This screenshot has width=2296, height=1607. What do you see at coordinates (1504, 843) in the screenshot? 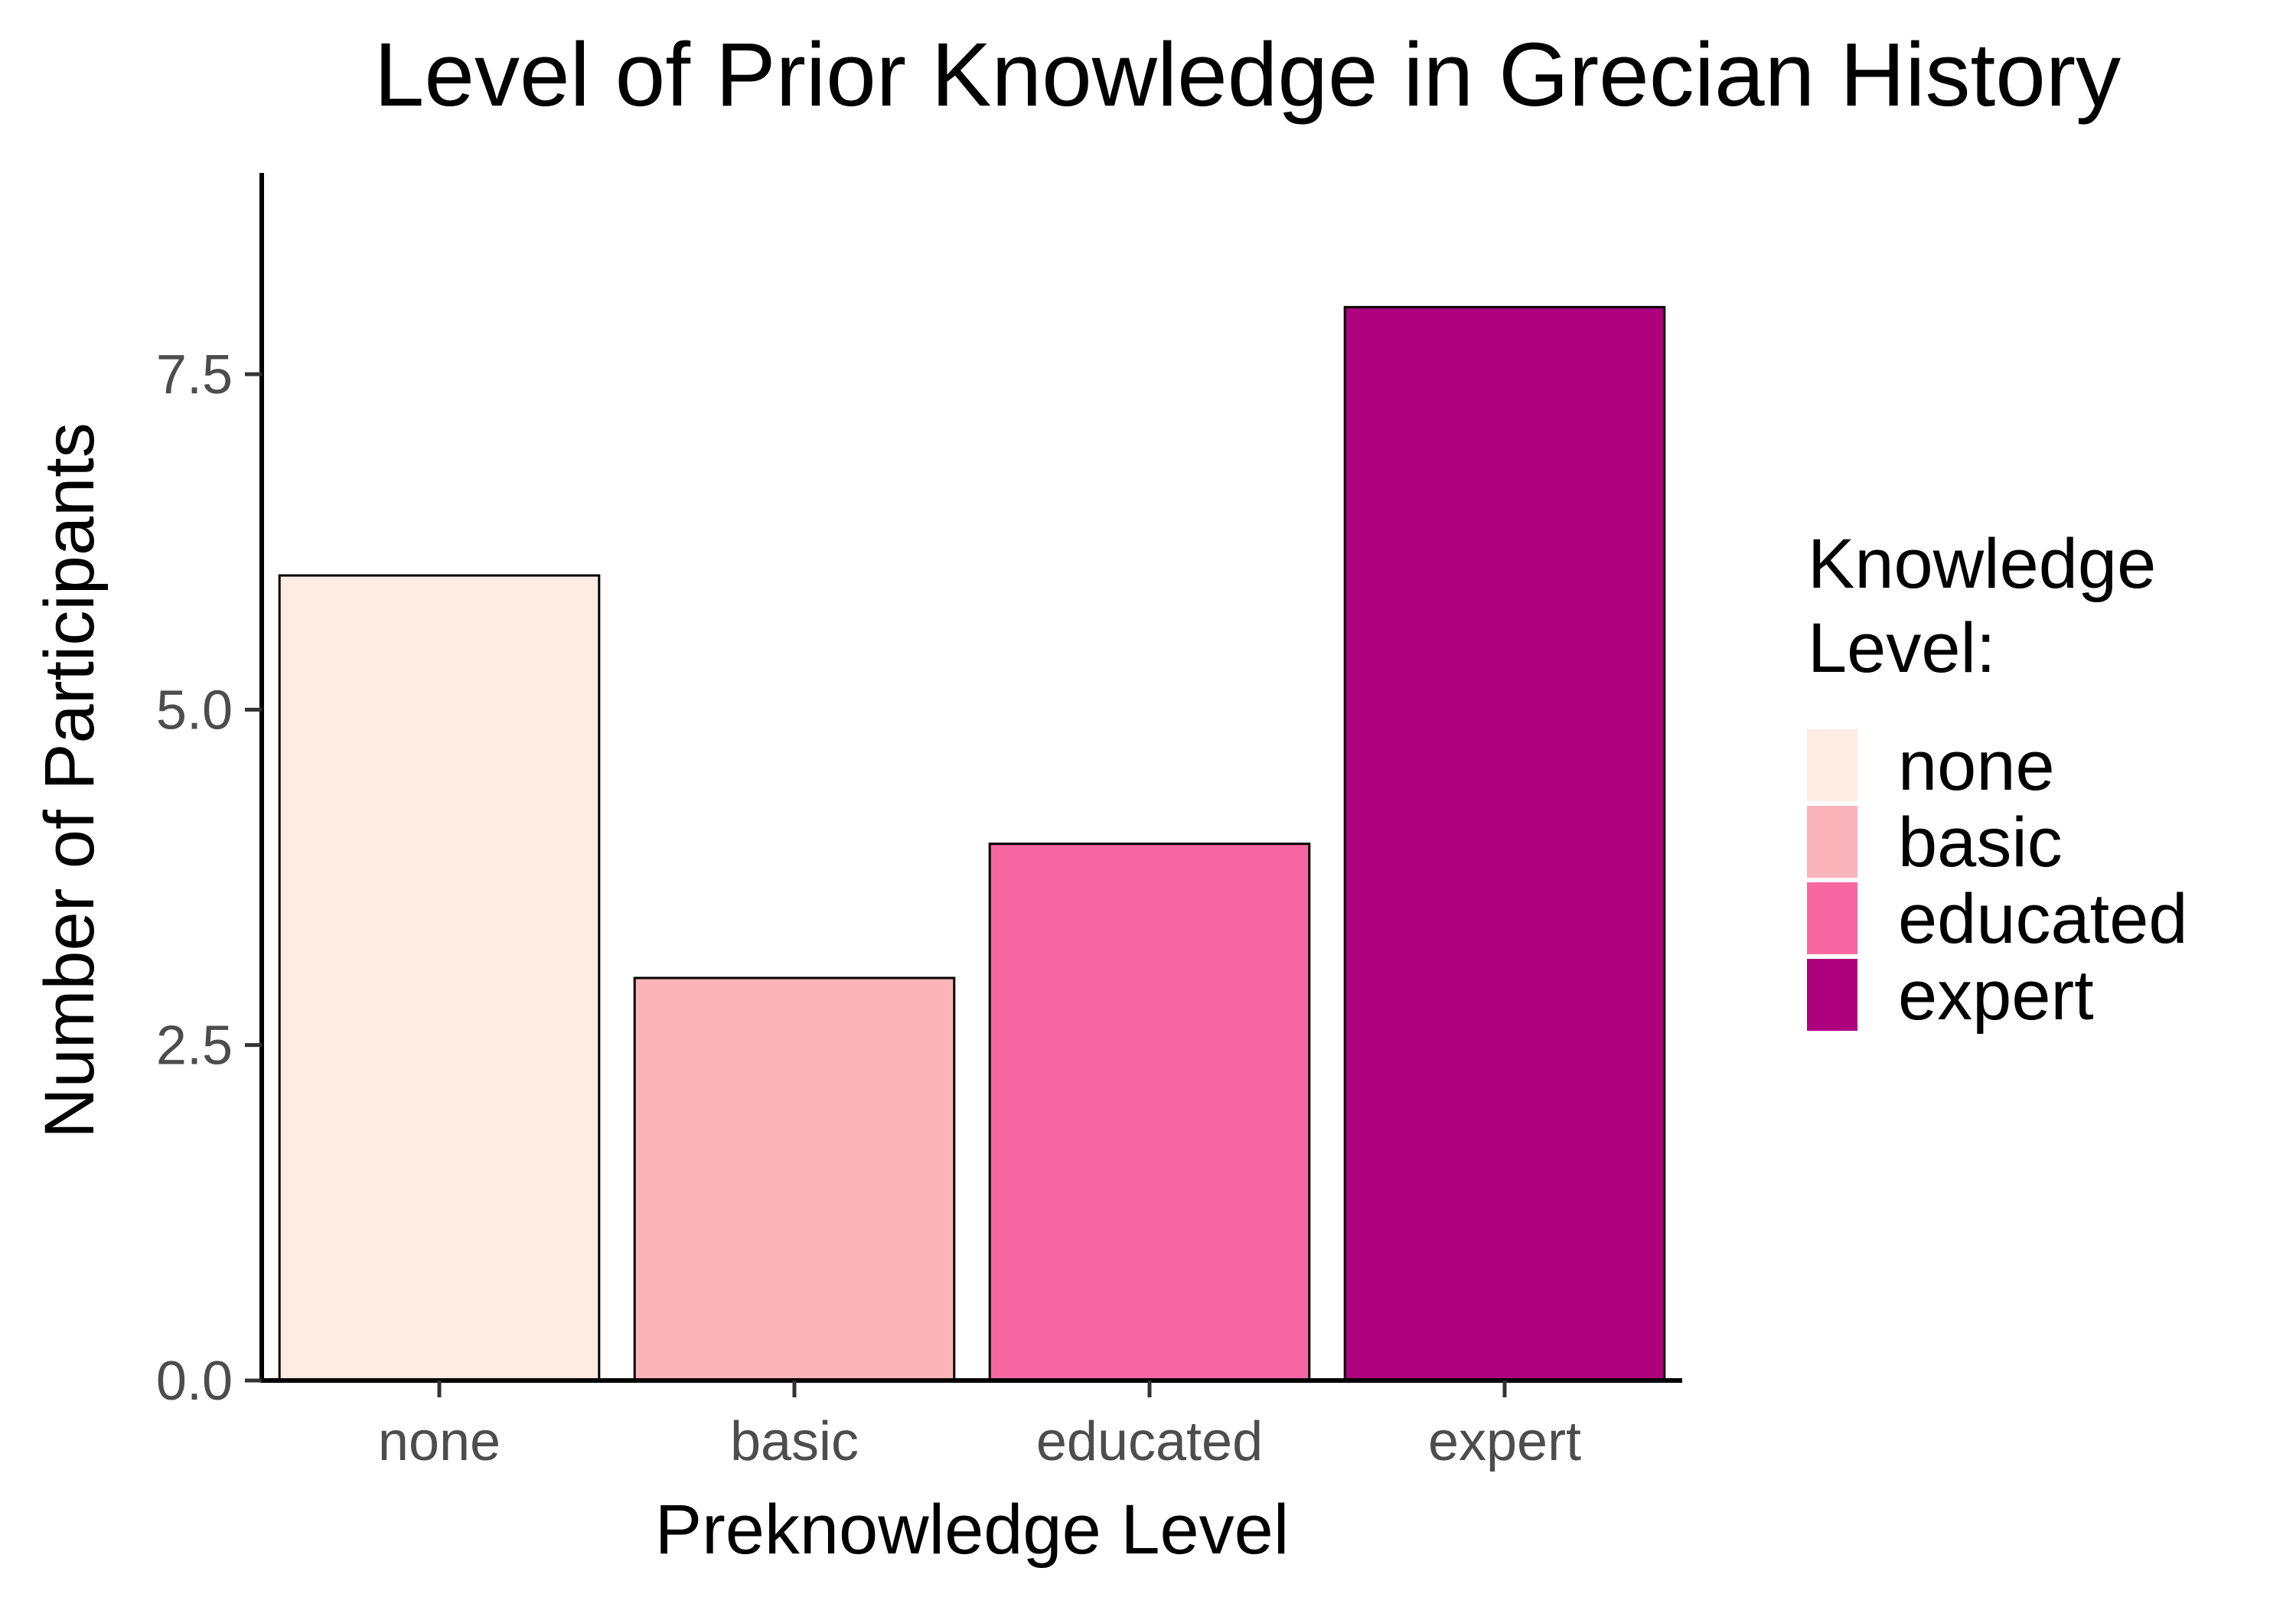
I see `bar-expert` at bounding box center [1504, 843].